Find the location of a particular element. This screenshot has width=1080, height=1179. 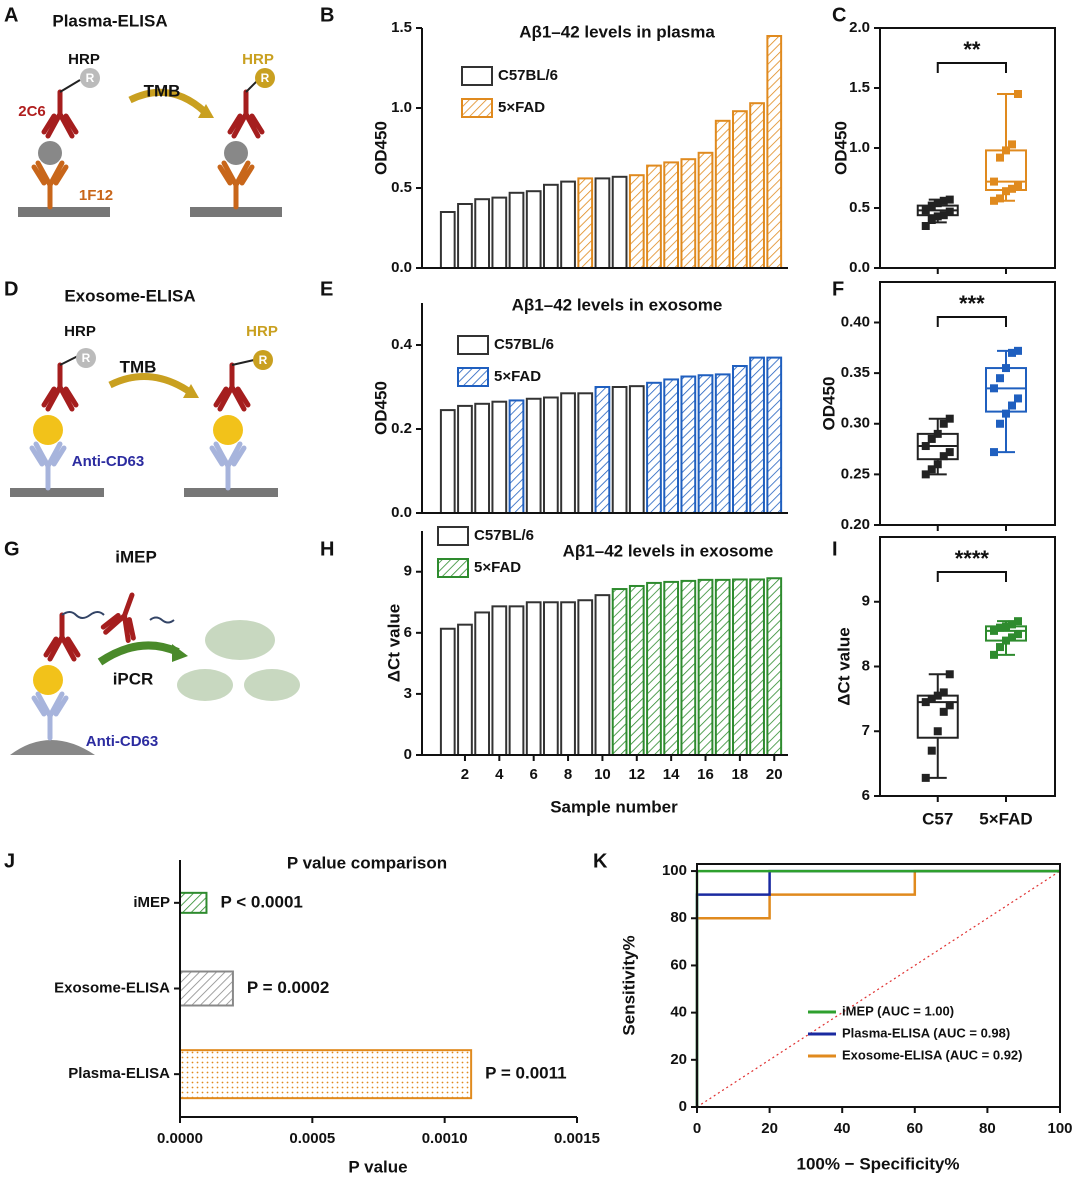

legend-swatch is located at coordinates (473, 377).